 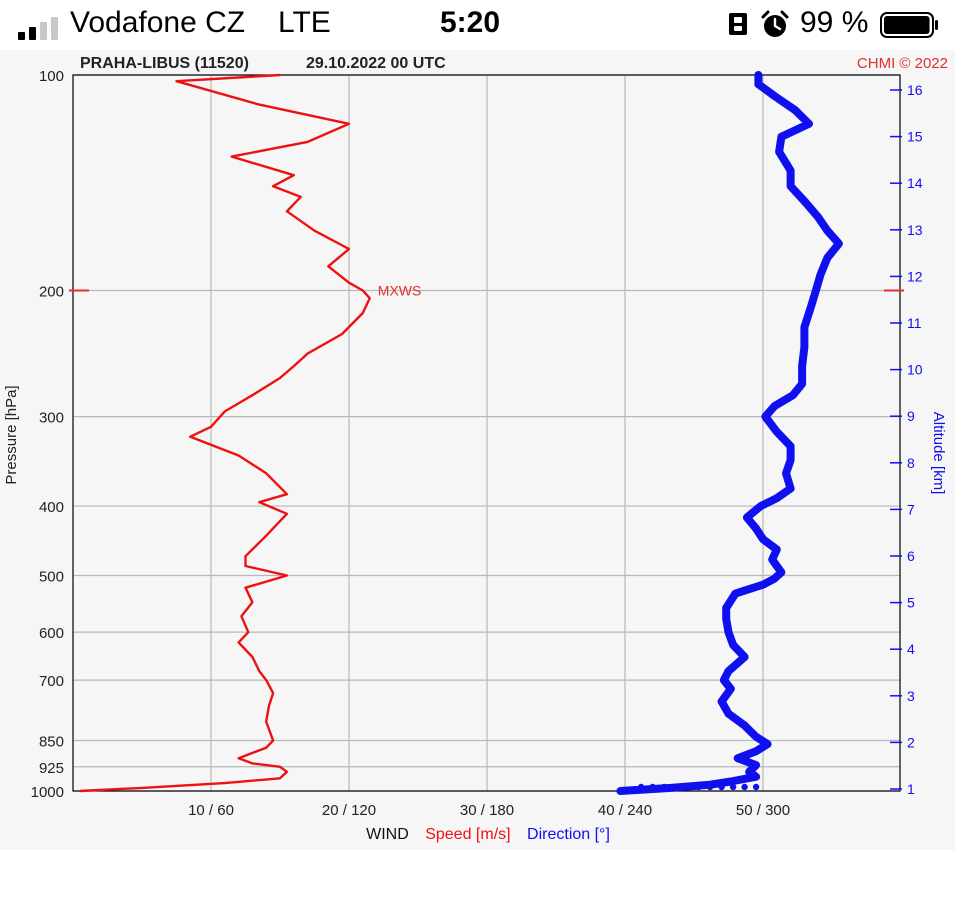 What do you see at coordinates (158, 22) in the screenshot?
I see `carrier-name: Vodafone CZ` at bounding box center [158, 22].